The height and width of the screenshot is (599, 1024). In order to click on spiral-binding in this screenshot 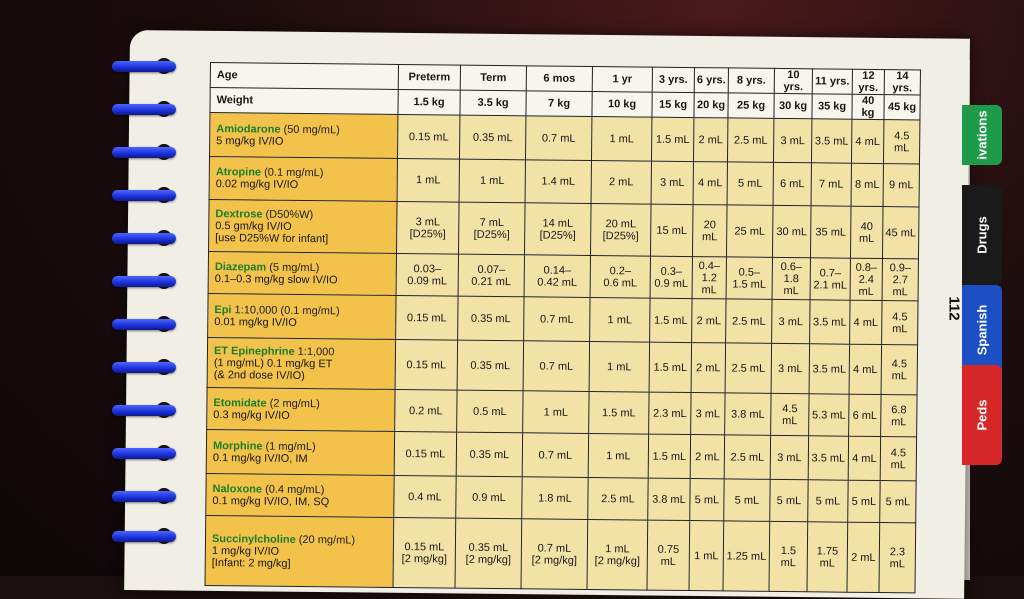, I will do `click(147, 313)`.